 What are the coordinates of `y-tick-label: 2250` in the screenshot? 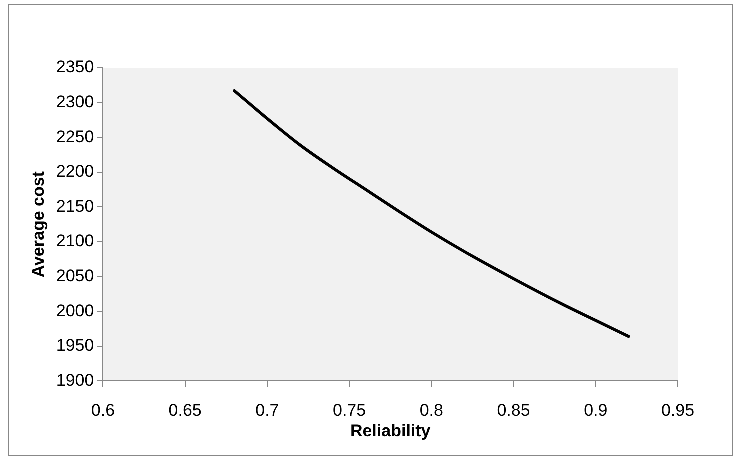 It's located at (75, 136).